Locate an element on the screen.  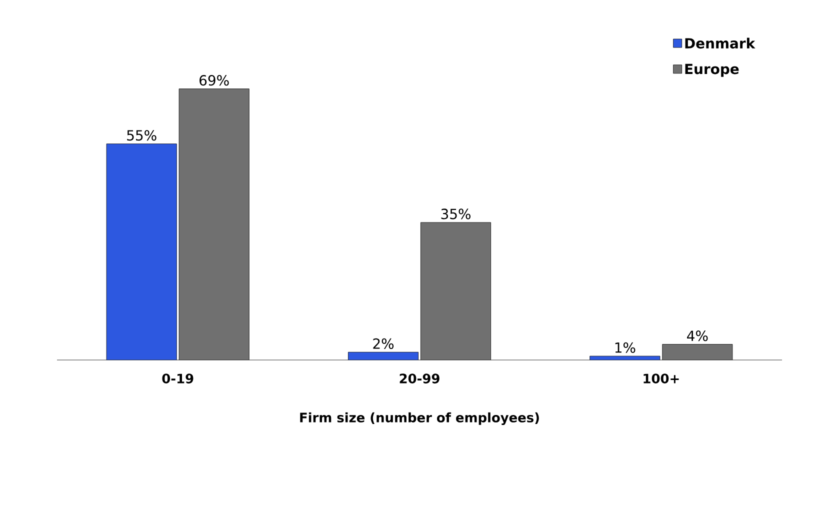
x-axis-title: Firm size (number of employees) is located at coordinates (419, 419).